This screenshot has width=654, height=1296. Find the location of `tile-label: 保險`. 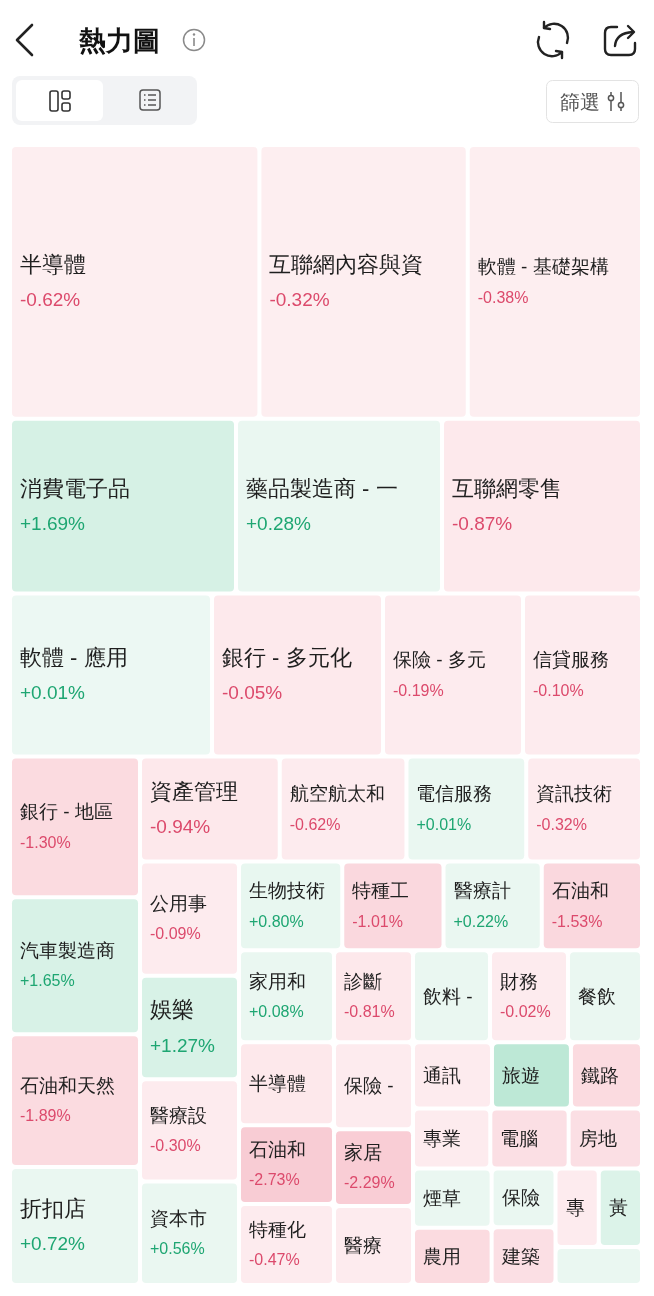

tile-label: 保險 is located at coordinates (520, 1198).